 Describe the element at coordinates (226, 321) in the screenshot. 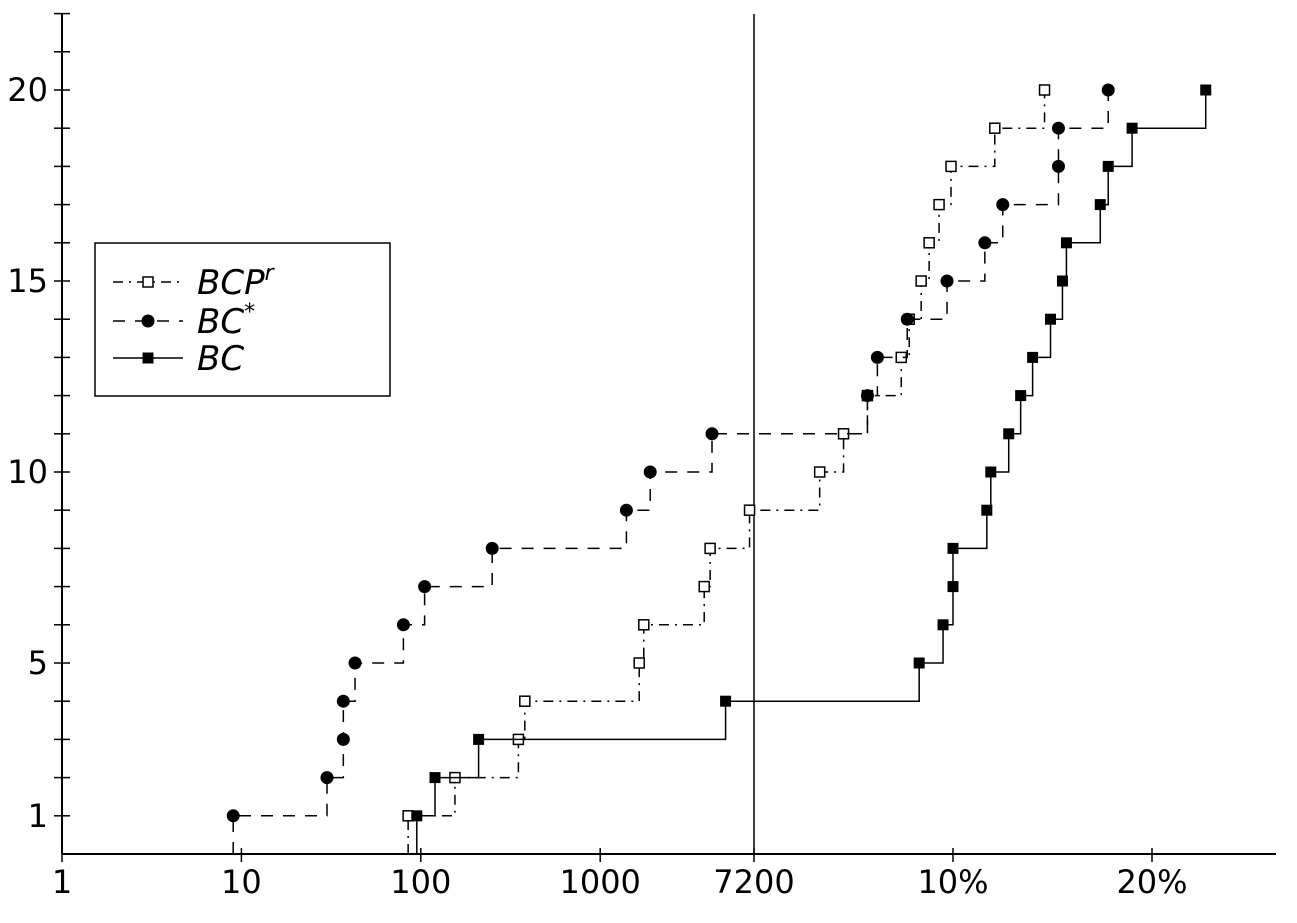

I see `legend-label: BC*` at that location.